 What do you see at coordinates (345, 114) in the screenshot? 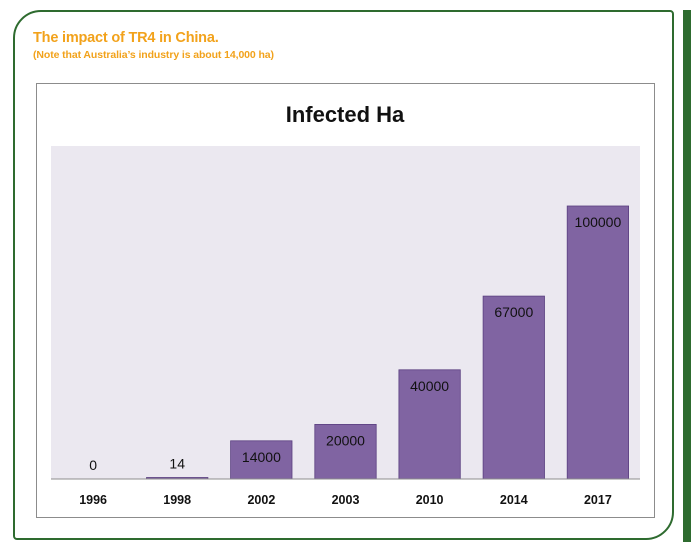
I see `chart-title: Infected Ha` at bounding box center [345, 114].